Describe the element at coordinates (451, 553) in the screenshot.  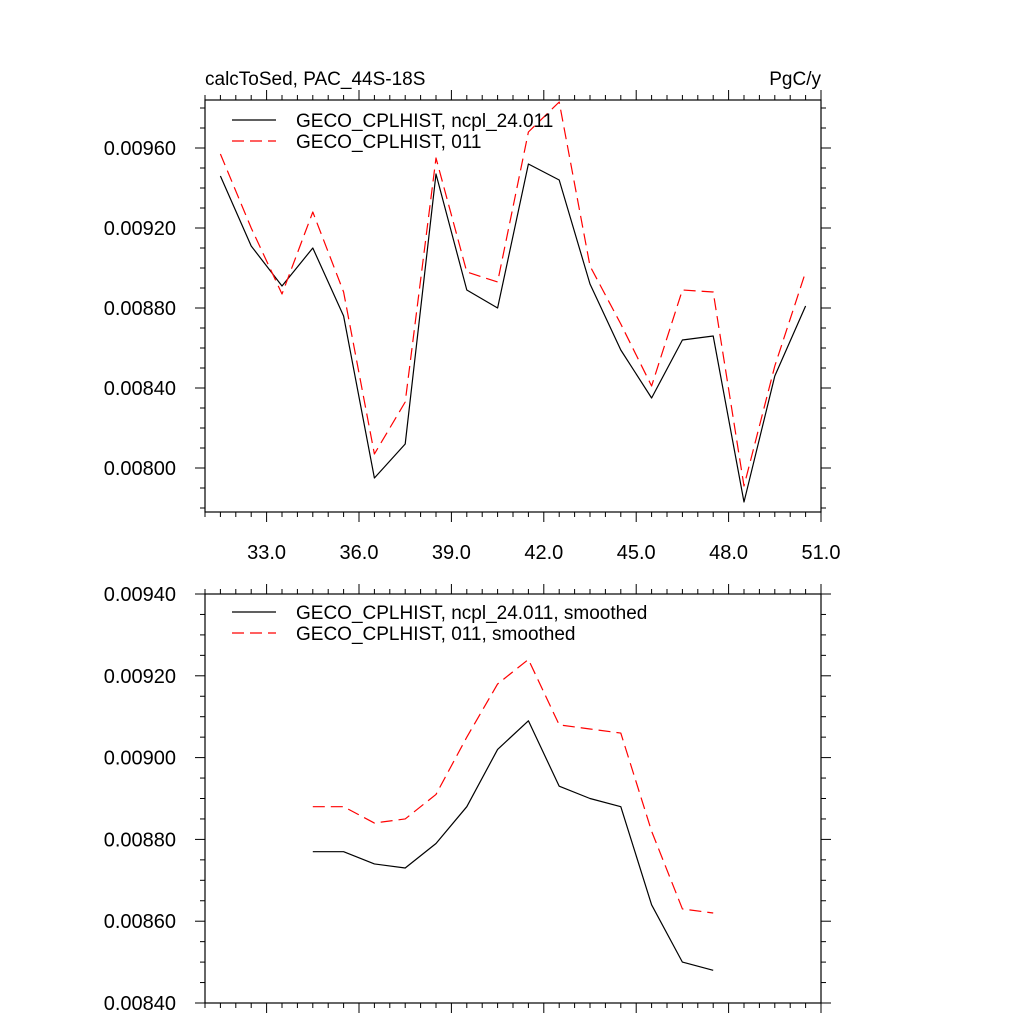
I see `x-tick-label: 39.0` at that location.